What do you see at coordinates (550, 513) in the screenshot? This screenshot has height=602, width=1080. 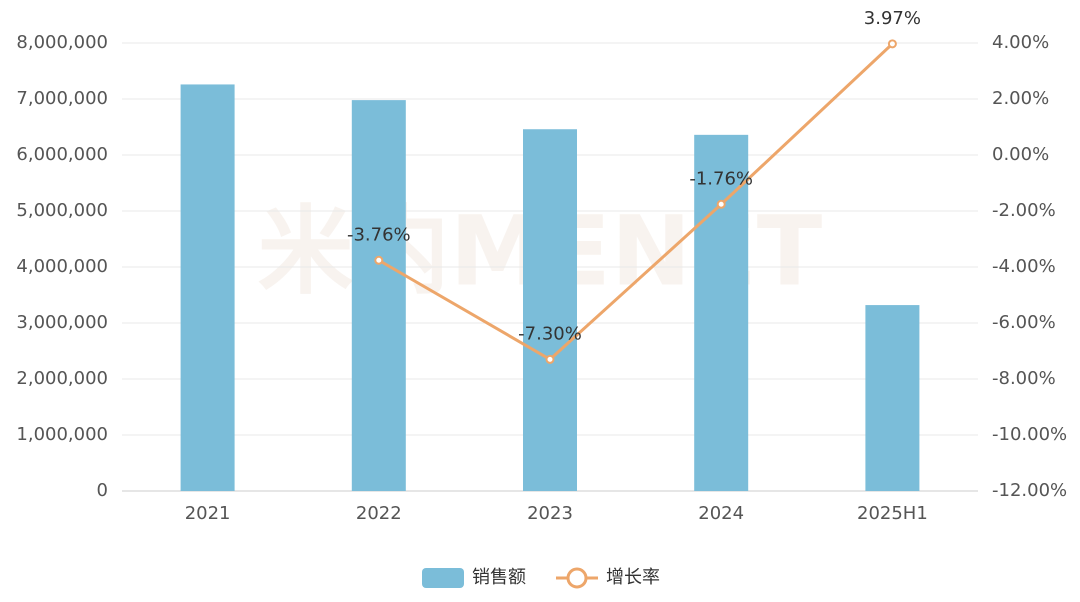 I see `x-tick-label: 2023` at bounding box center [550, 513].